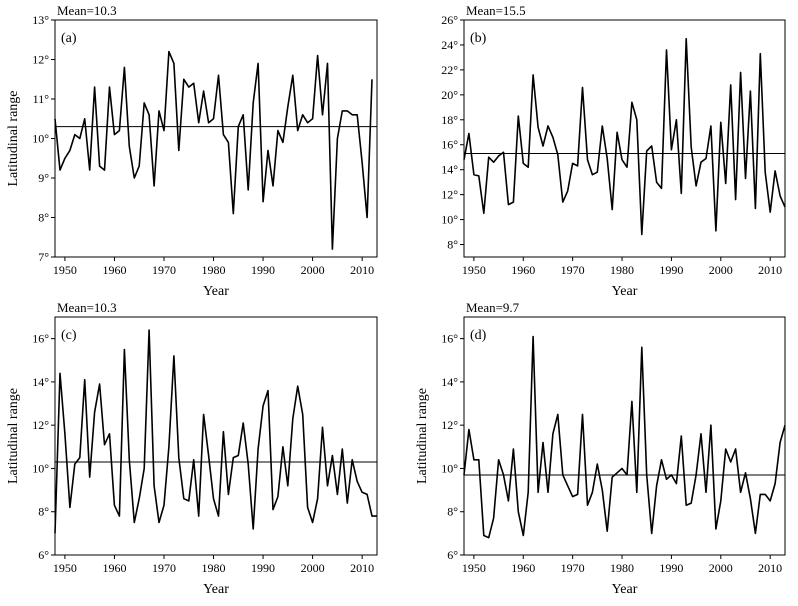 Image resolution: width=798 pixels, height=606 pixels. I want to click on panel-label: (d), so click(478, 335).